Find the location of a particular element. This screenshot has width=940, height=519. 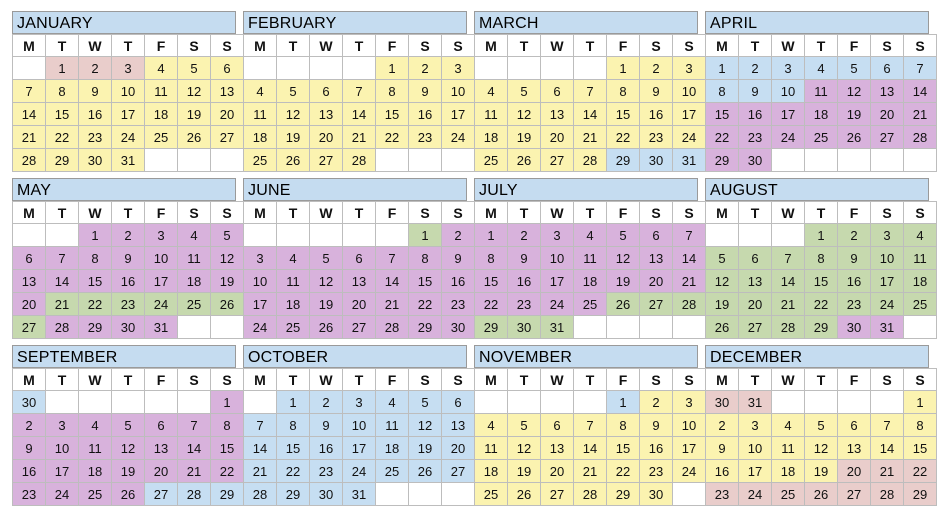

day-cell: 25 is located at coordinates (491, 160).